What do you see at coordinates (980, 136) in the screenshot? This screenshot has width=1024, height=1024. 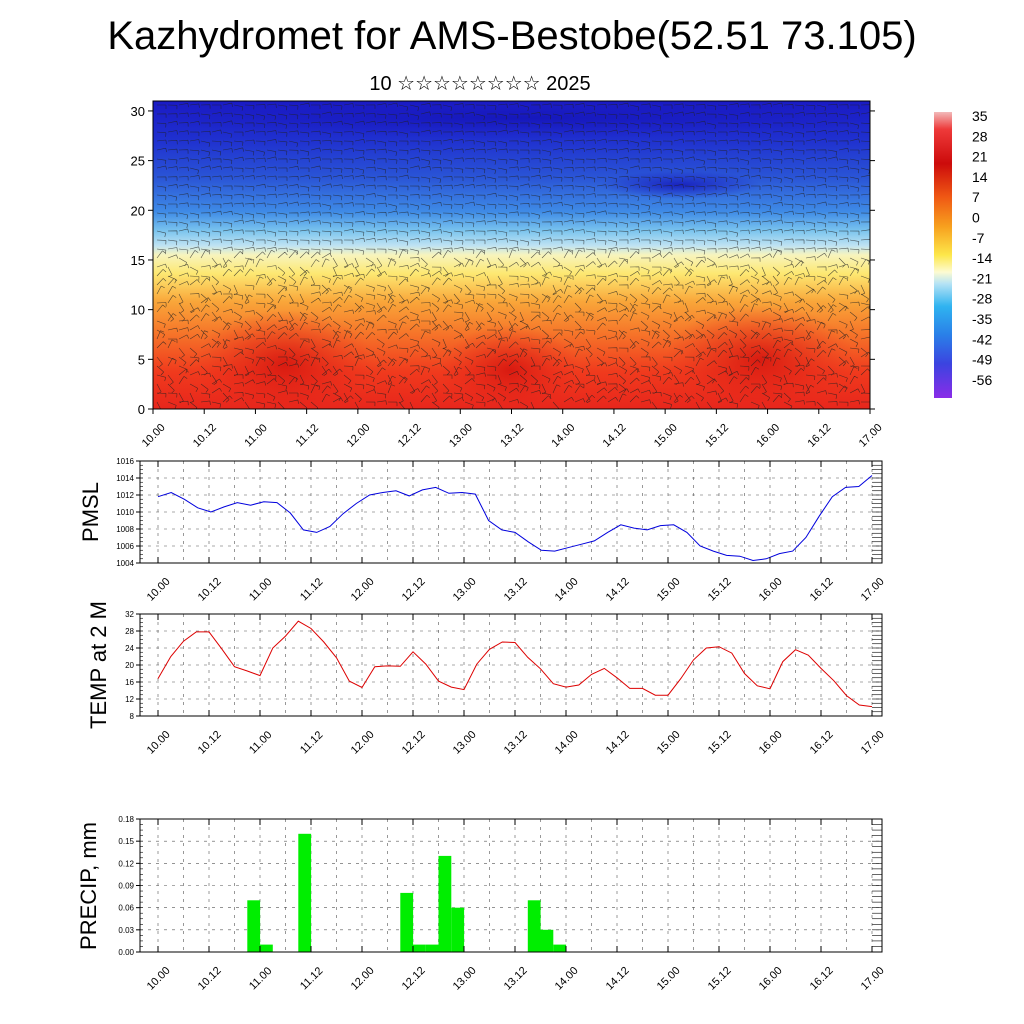 I see `colorbar-label: 28` at bounding box center [980, 136].